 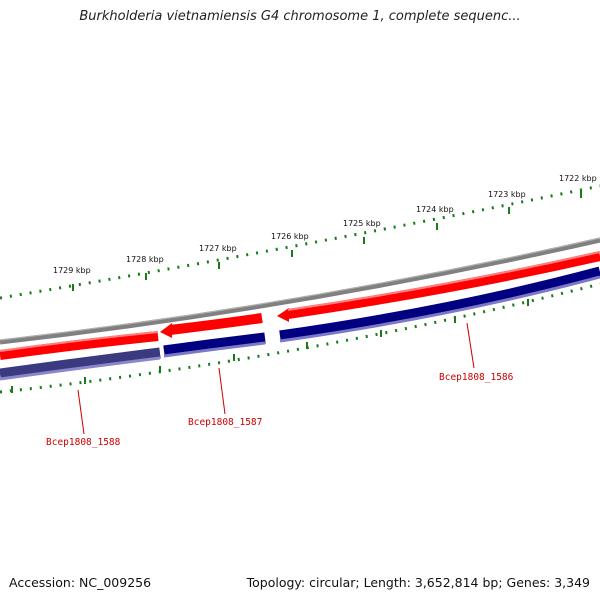 What do you see at coordinates (476, 377) in the screenshot?
I see `gene-label-bcep1808-1586: Bcep1808_1586` at bounding box center [476, 377].